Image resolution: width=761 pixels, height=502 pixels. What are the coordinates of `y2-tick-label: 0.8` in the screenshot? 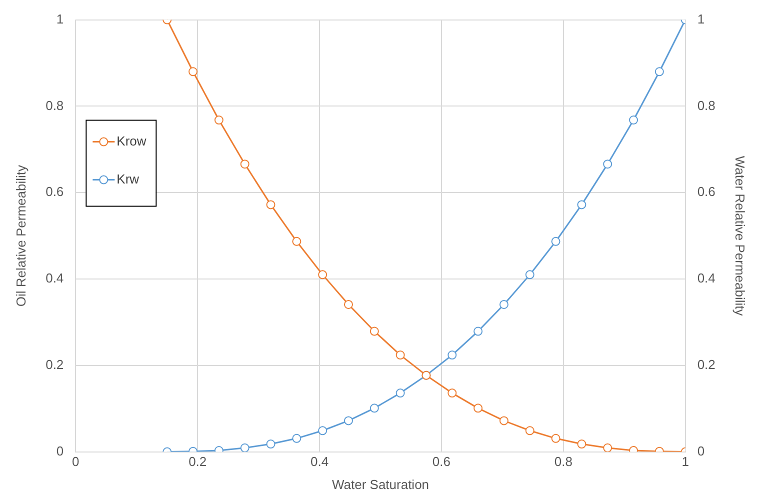 It's located at (706, 105).